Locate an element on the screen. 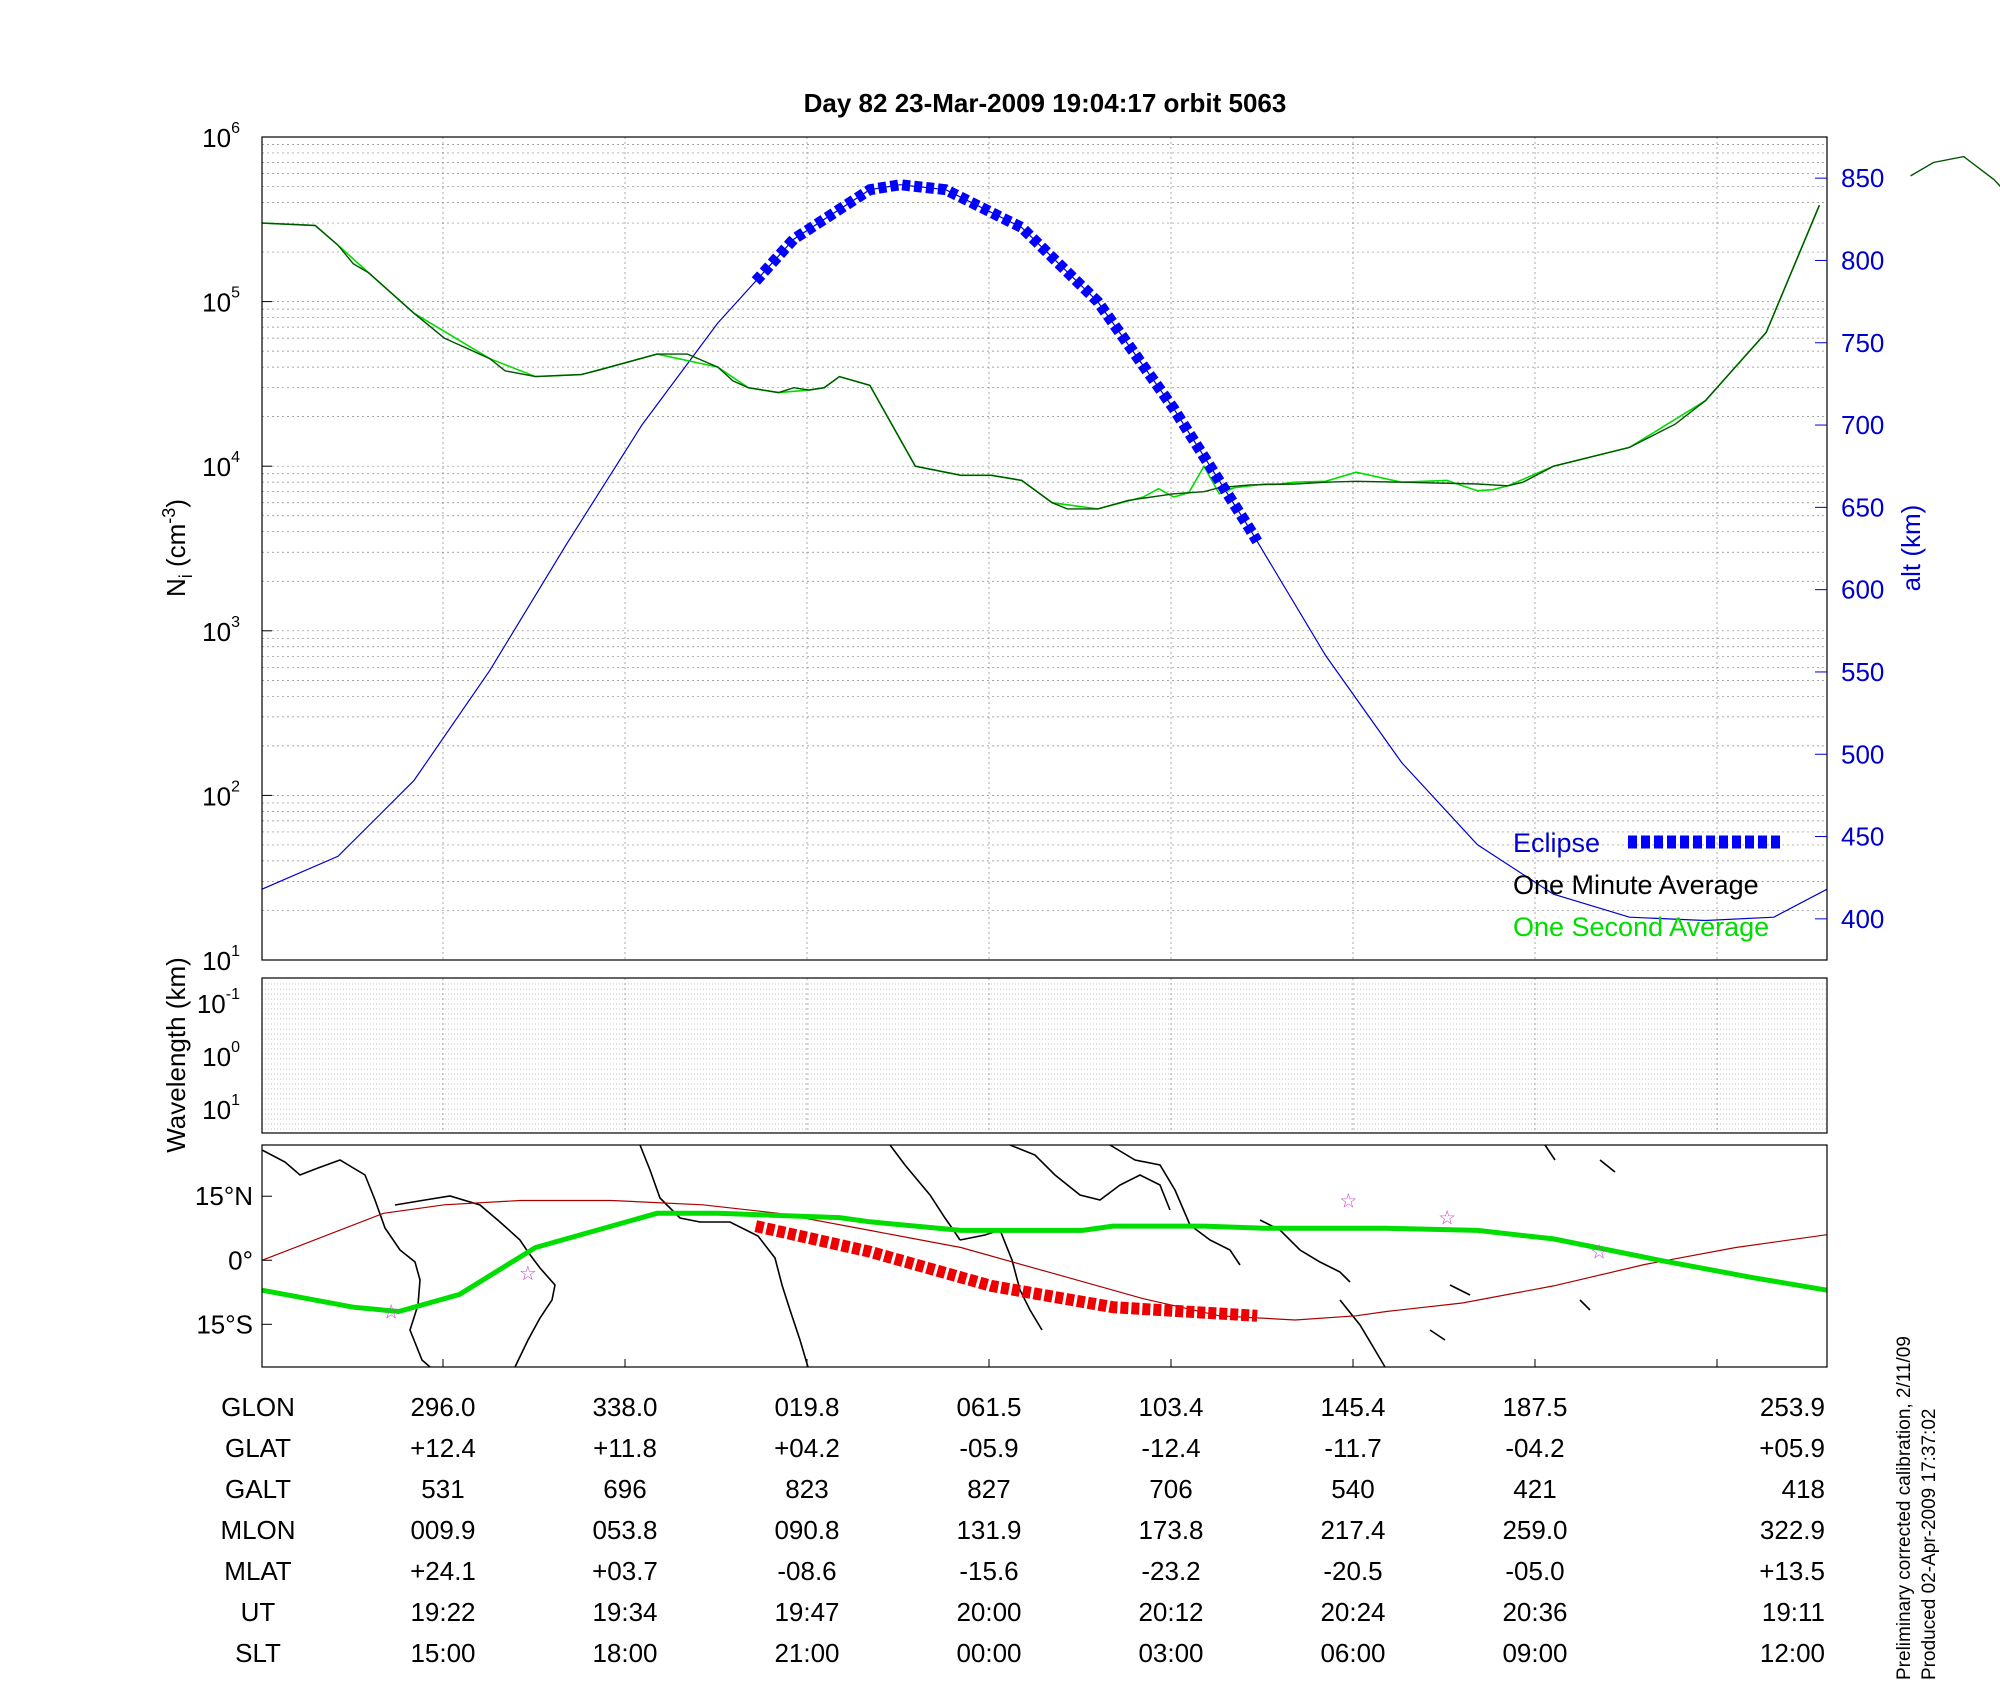 The width and height of the screenshot is (2000, 1700). orbit-track-line is located at coordinates (1044, 1262).